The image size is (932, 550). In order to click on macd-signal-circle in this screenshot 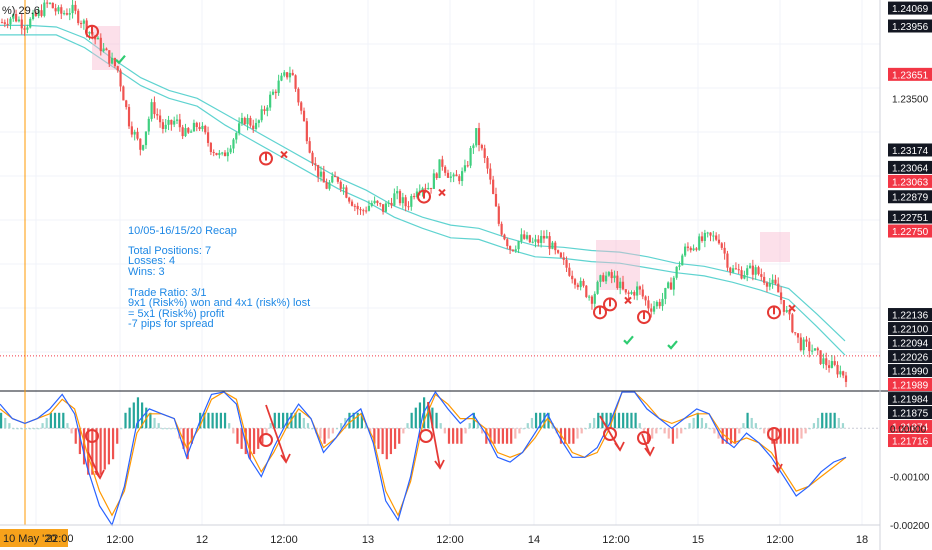, I will do `click(644, 438)`.